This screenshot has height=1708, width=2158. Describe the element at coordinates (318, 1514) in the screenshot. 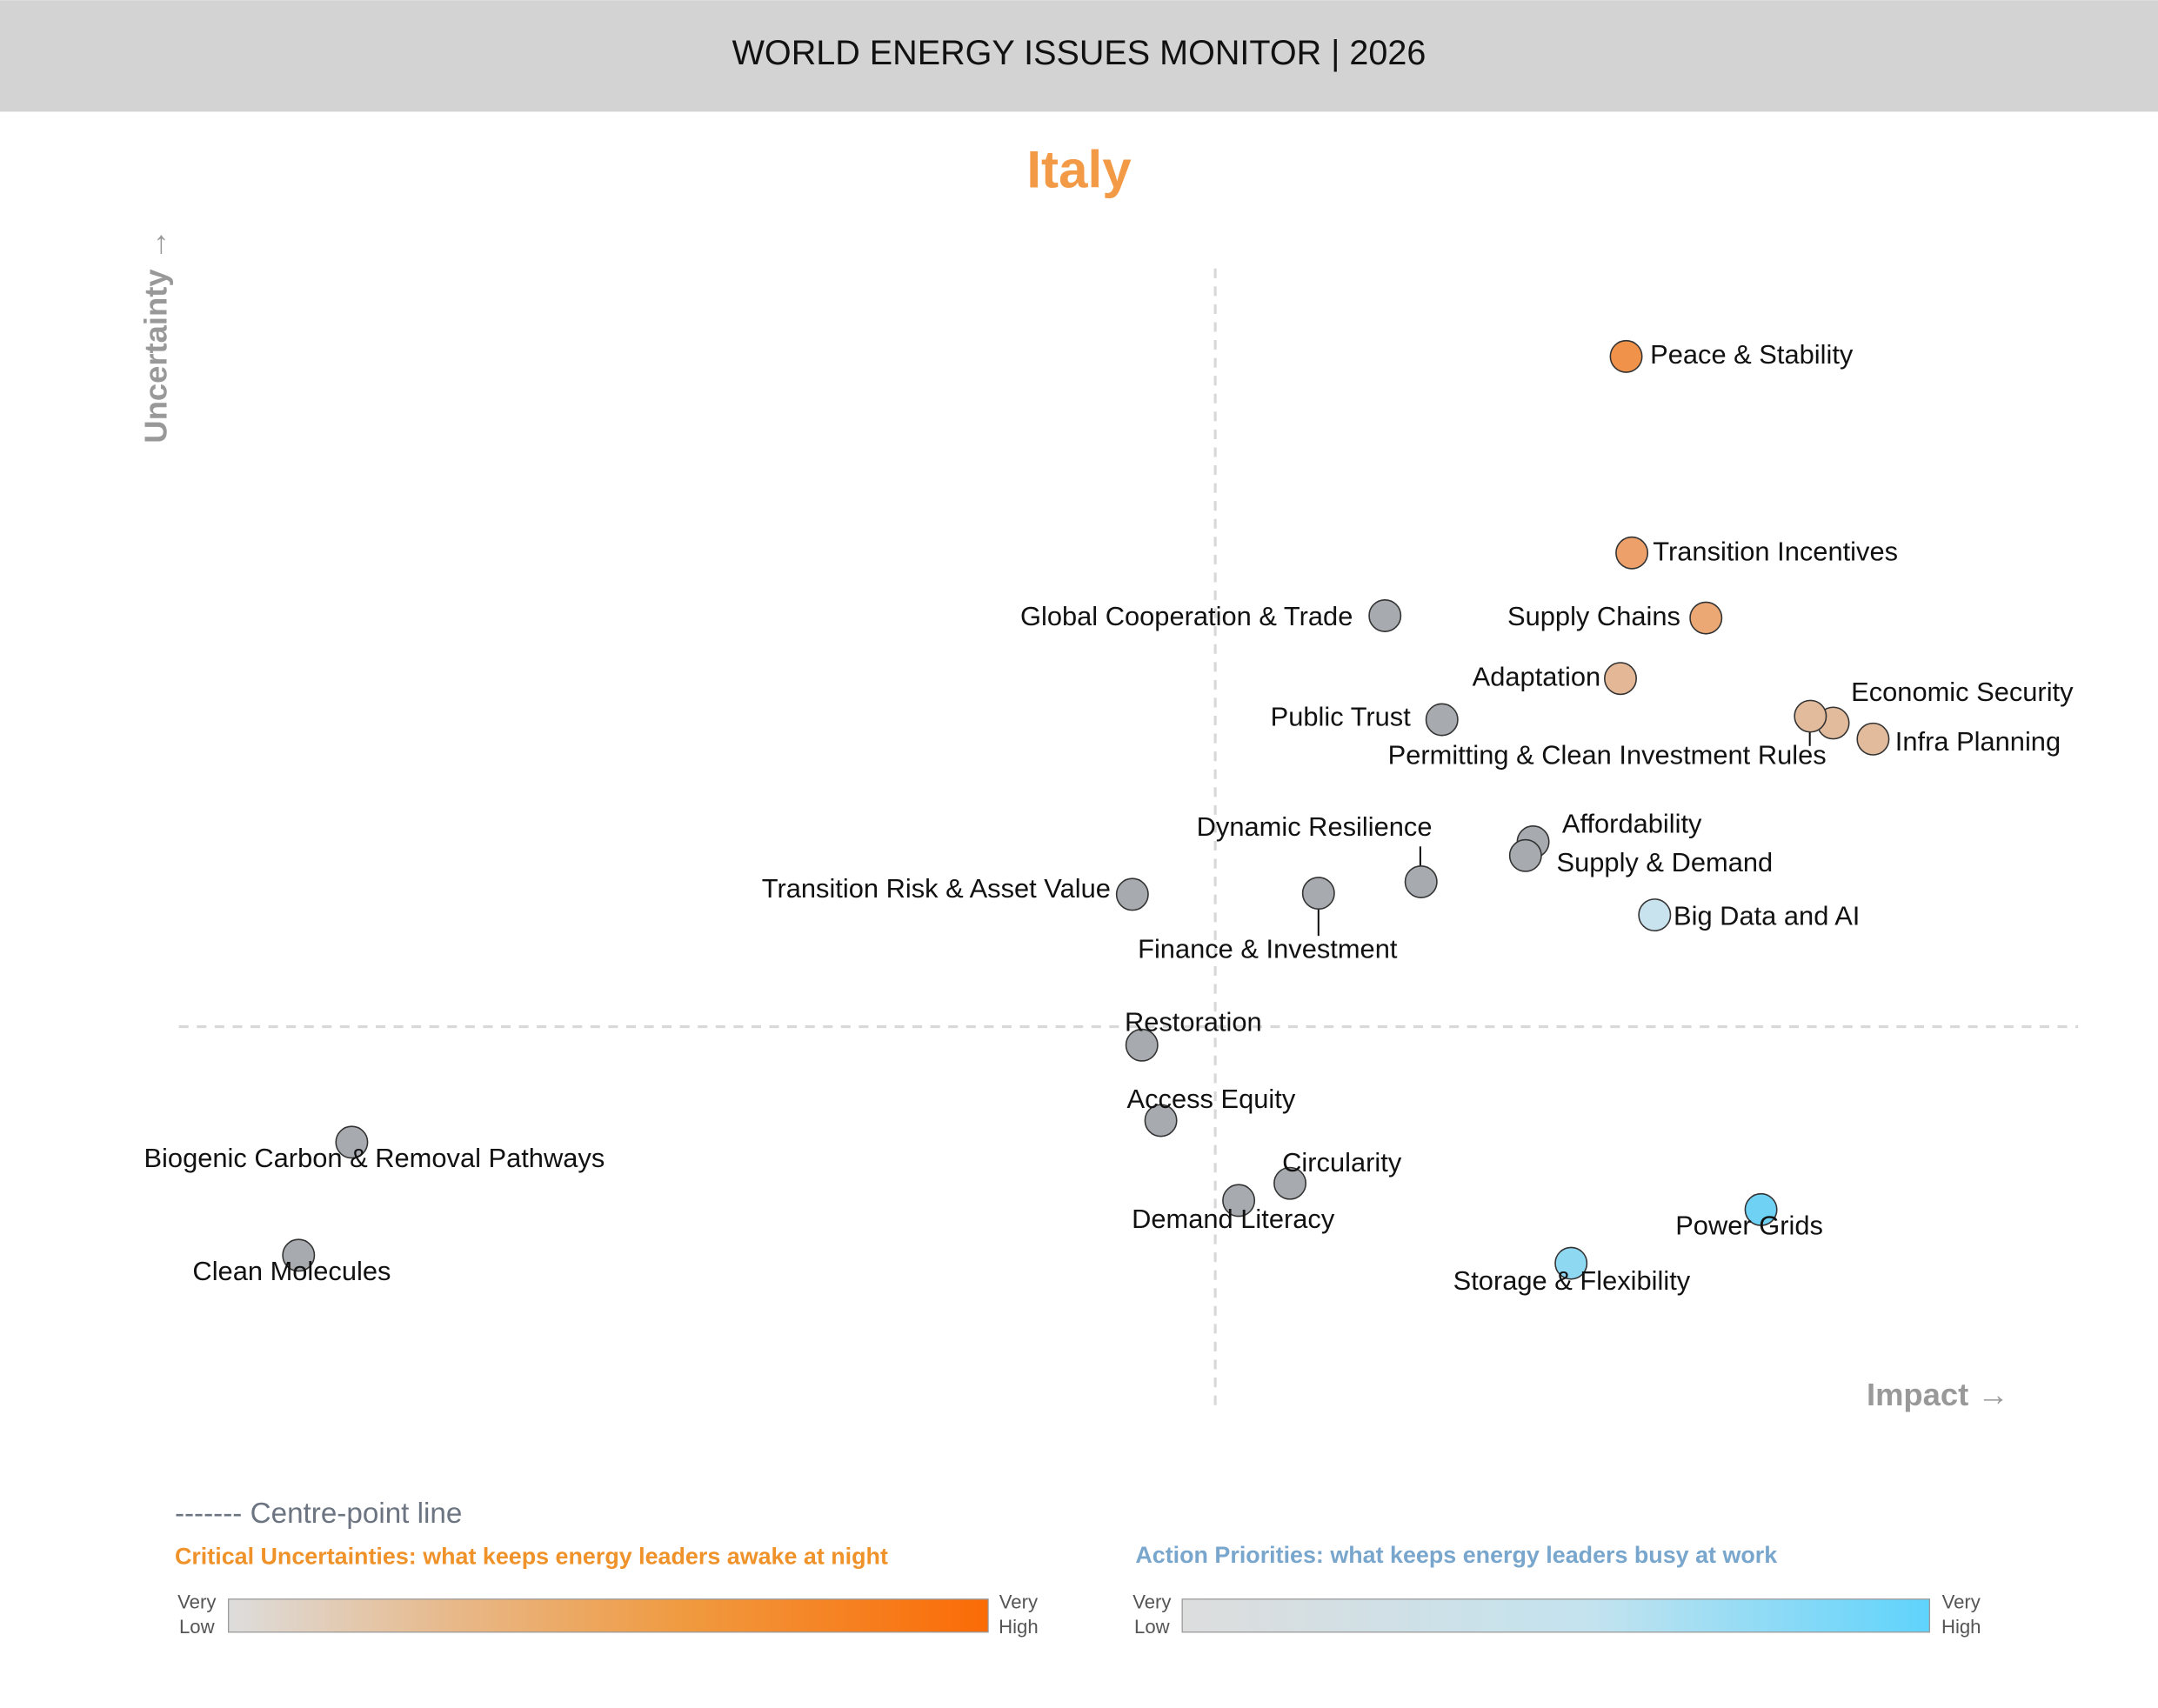

I see `centre-line-legend: ------- Centre-point line` at that location.